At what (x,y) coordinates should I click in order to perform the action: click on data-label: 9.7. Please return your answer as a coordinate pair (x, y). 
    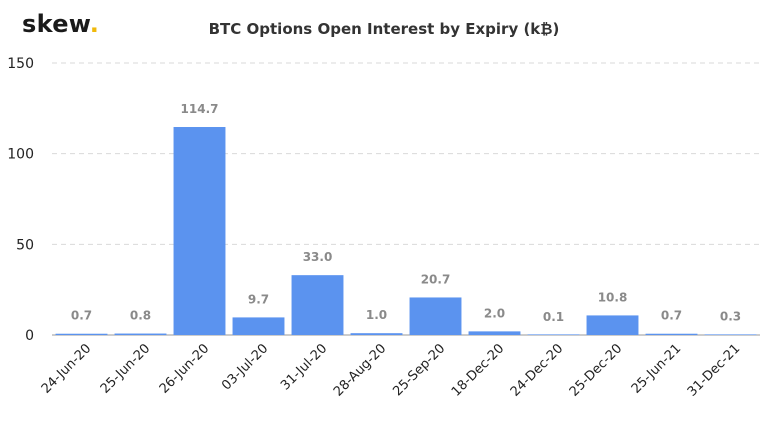
    Looking at the image, I should click on (258, 299).